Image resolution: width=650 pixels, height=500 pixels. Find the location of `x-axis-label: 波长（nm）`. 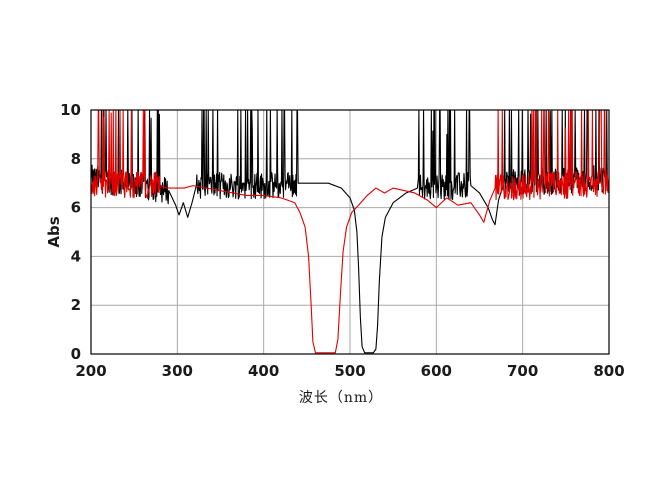

x-axis-label: 波长（nm） is located at coordinates (341, 398).